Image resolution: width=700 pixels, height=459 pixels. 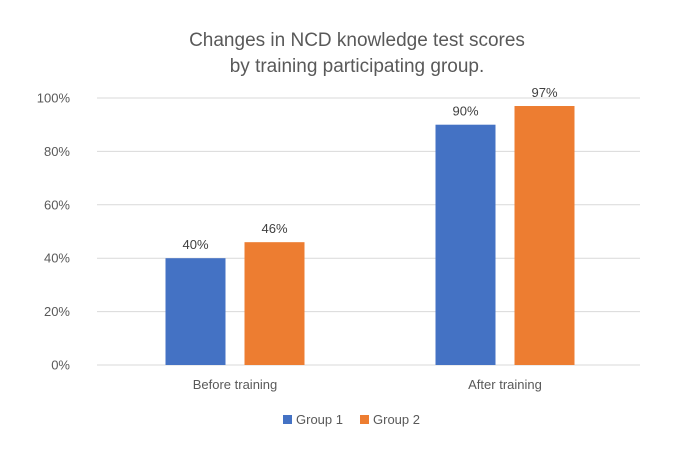 What do you see at coordinates (54, 232) in the screenshot?
I see `y-axis-tick-labels: 0% 20% 40% 60% 80% 100%` at bounding box center [54, 232].